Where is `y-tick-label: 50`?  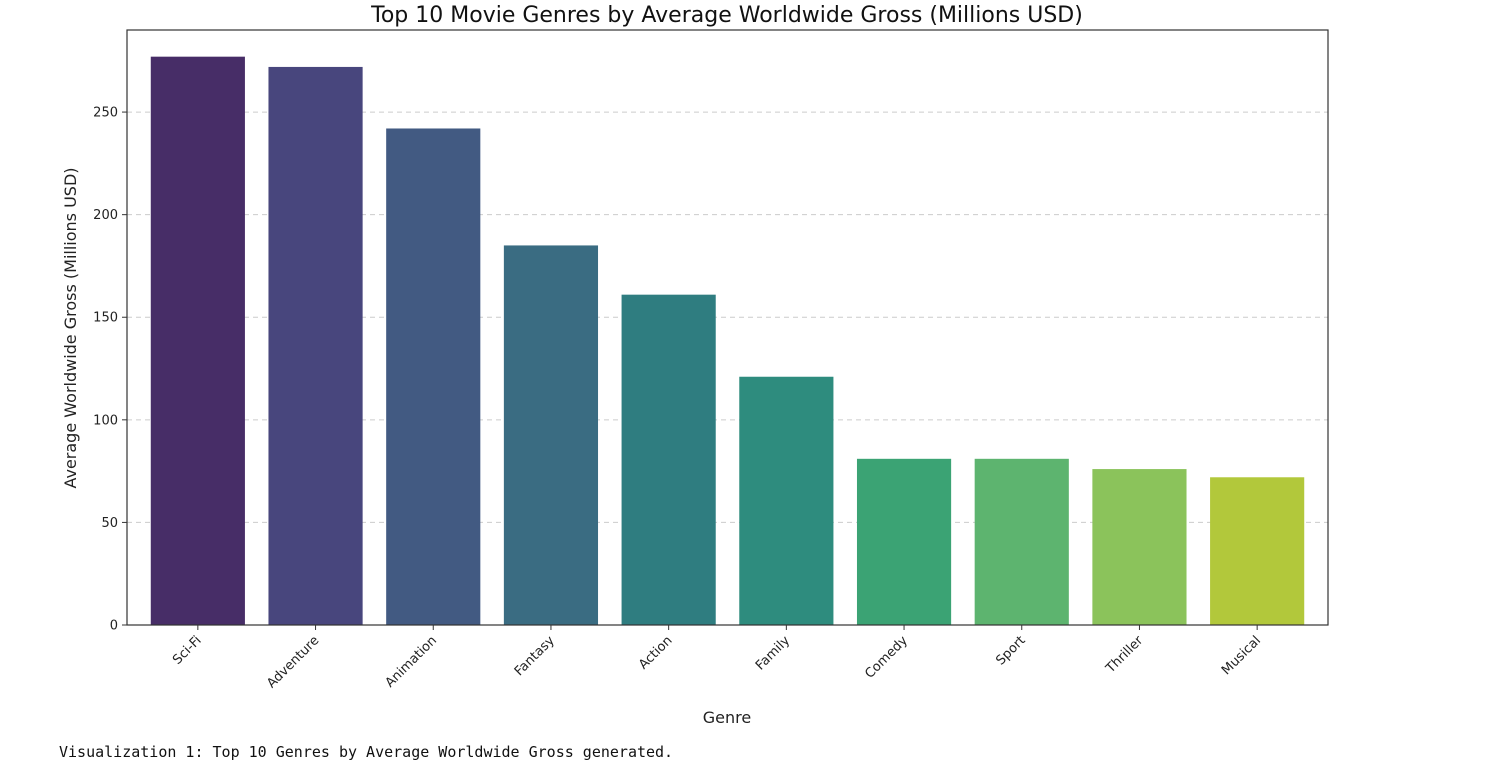 y-tick-label: 50 is located at coordinates (109, 523).